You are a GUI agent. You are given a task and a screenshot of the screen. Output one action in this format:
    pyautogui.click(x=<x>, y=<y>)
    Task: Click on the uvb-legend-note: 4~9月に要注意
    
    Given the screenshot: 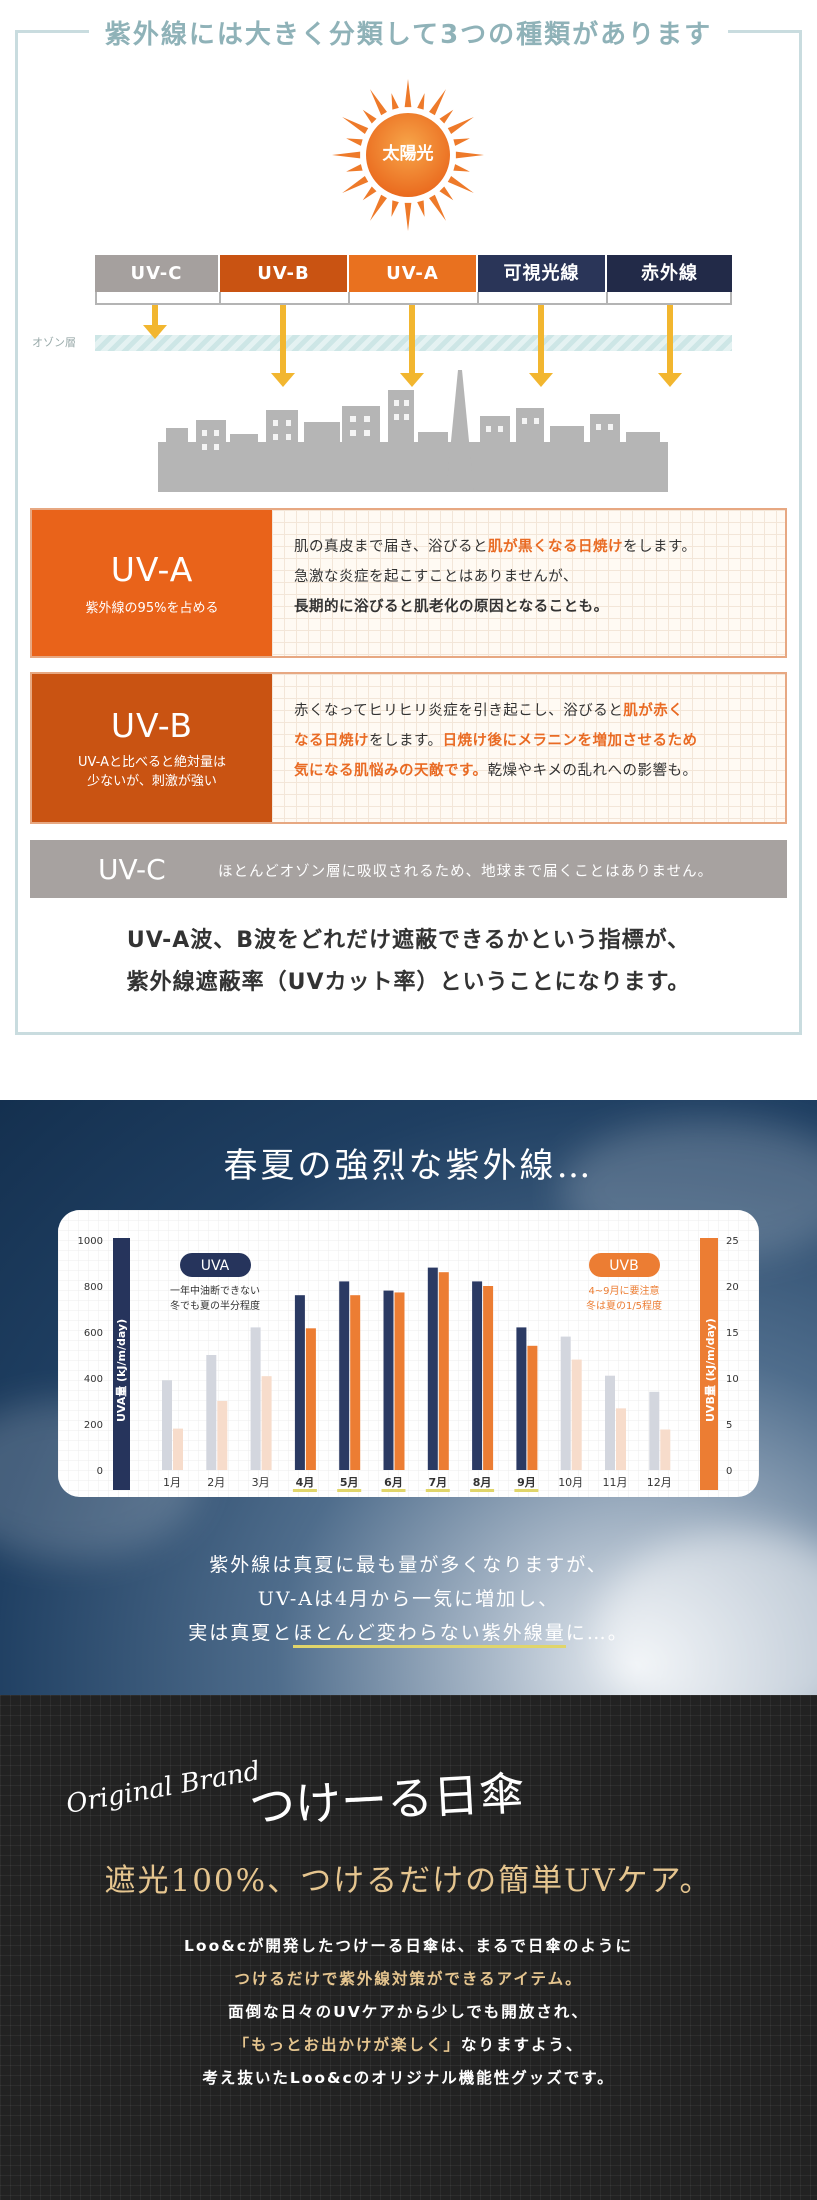 What is the action you would take?
    pyautogui.click(x=623, y=1290)
    